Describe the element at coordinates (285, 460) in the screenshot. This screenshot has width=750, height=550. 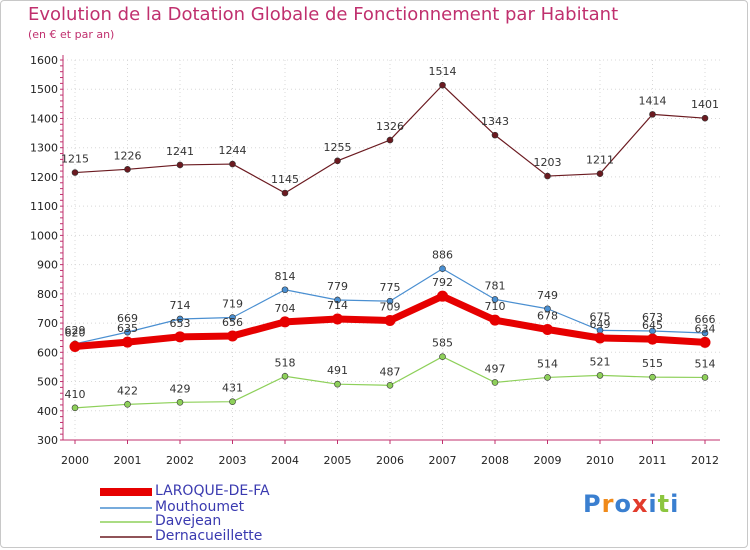
I see `x-tick-label: 2004` at that location.